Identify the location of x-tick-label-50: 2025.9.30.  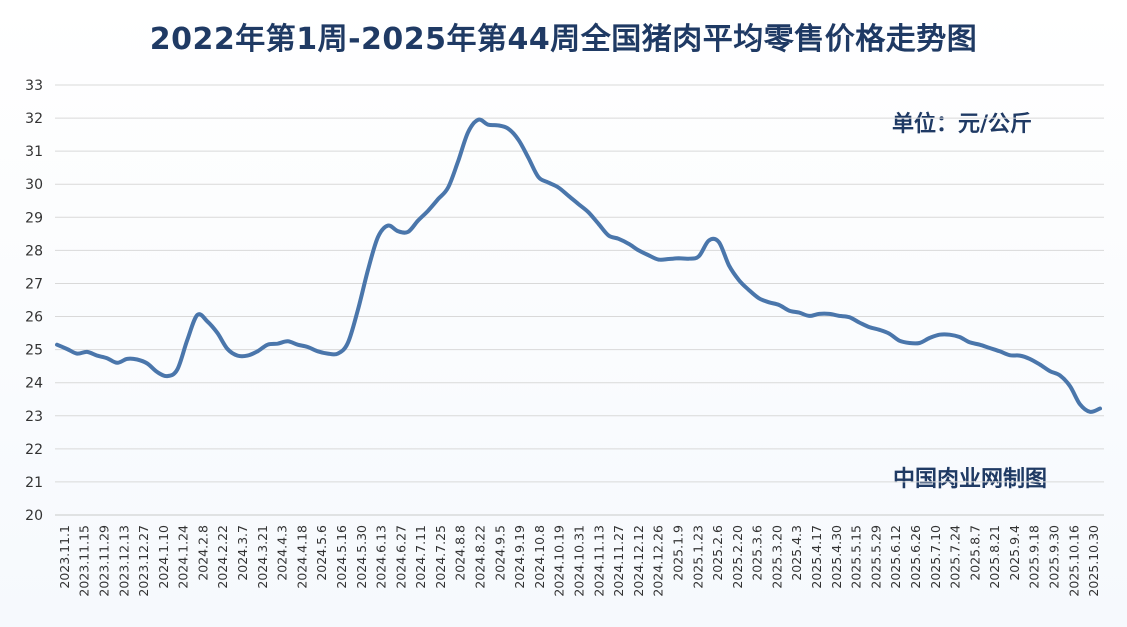
(1054, 557).